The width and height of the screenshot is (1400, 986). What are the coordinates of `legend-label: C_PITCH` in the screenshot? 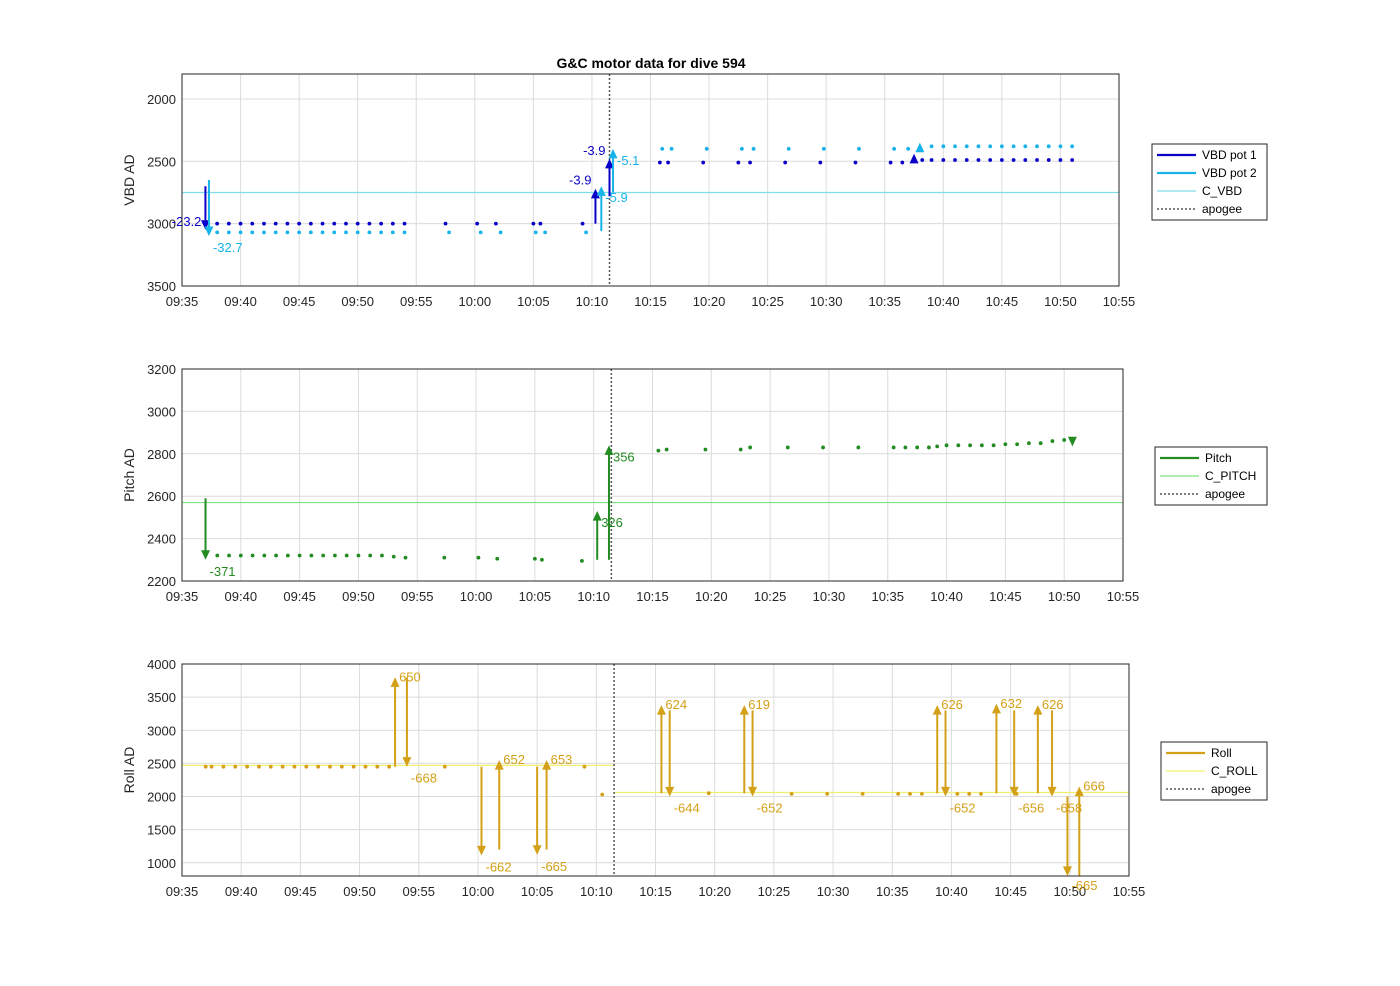 It's located at (1230, 476).